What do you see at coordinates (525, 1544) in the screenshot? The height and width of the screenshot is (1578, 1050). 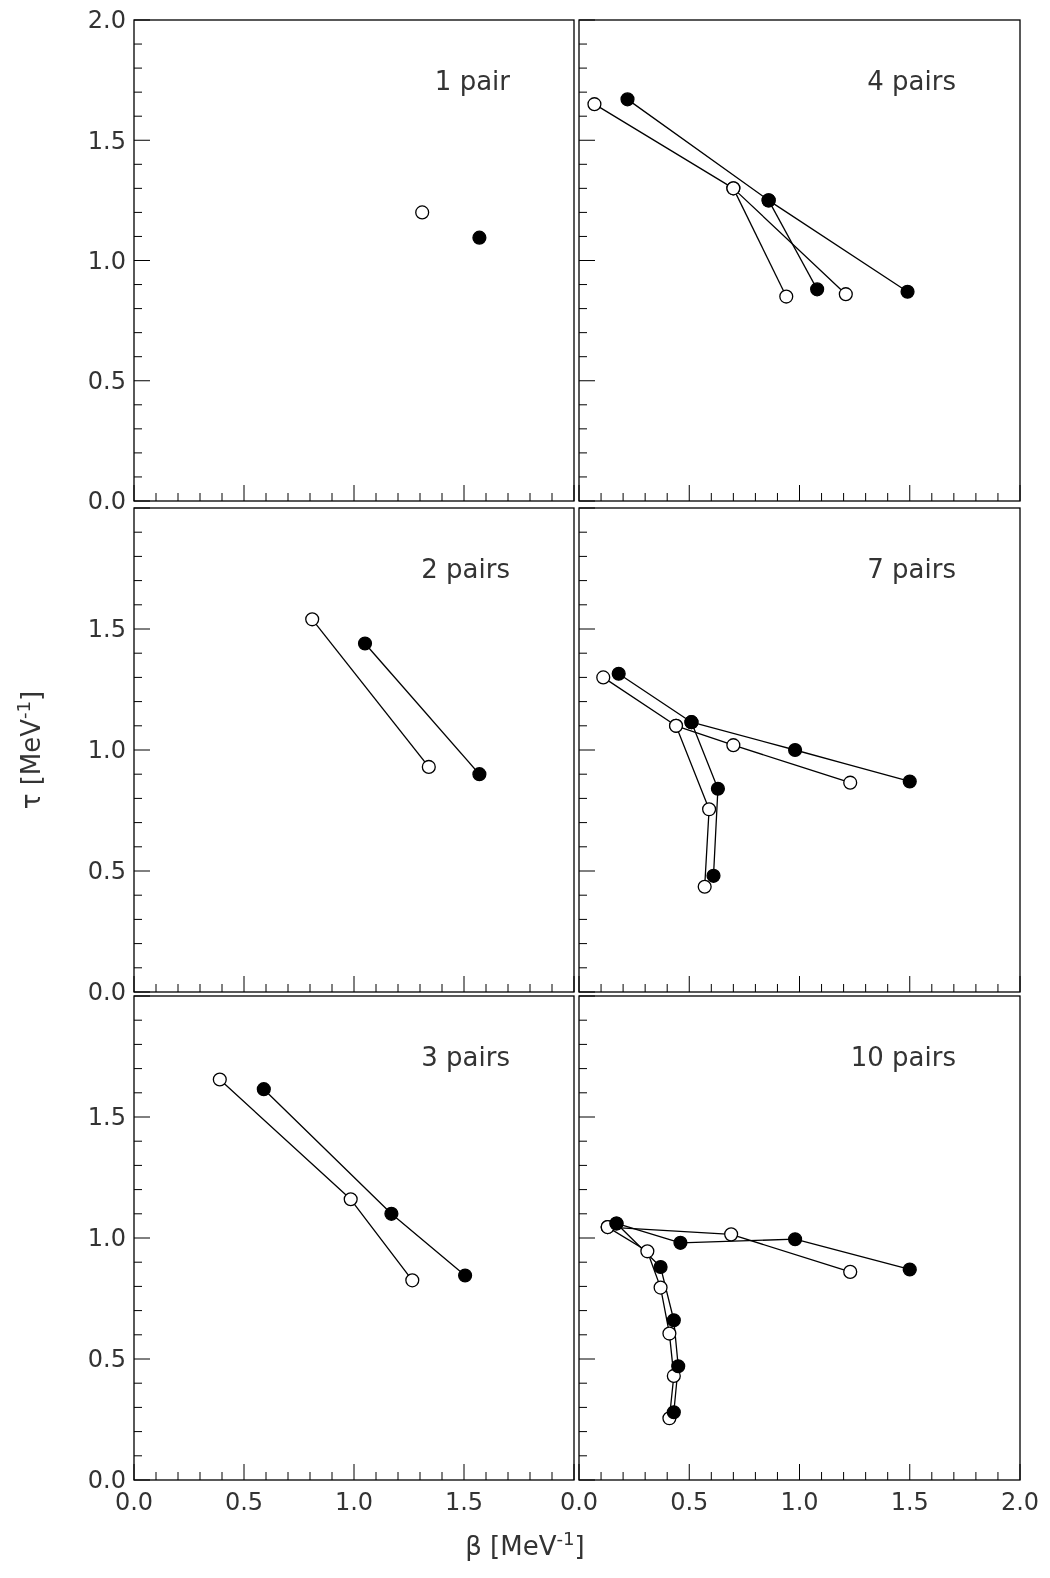 I see `x-axis-title: β [MeV$^{-1}$]` at bounding box center [525, 1544].